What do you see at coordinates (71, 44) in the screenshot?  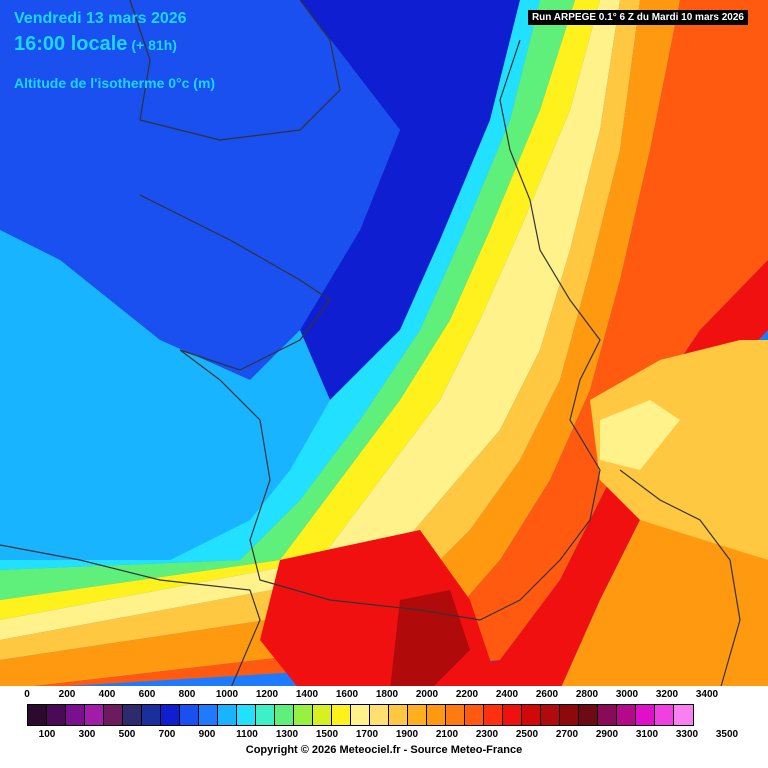 I see `forecast-time-label: 16:00 locale` at bounding box center [71, 44].